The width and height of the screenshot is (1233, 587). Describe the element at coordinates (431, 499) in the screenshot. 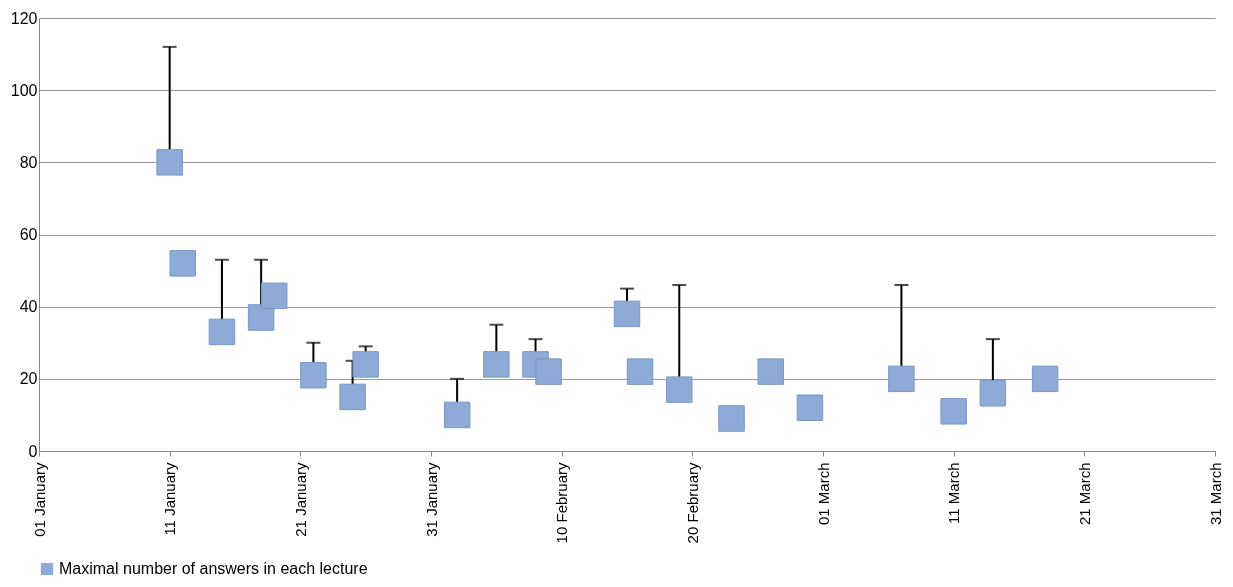

I see `x-tick-label: 31 January` at that location.